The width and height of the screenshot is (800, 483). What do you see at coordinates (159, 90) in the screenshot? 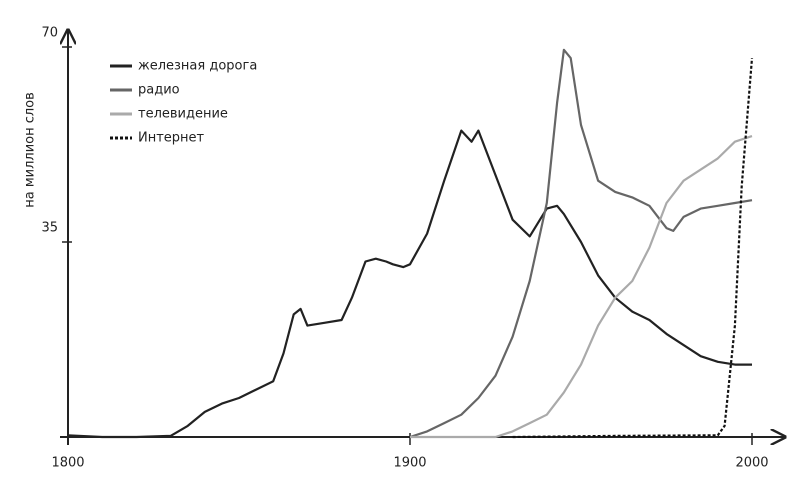
I see `legend-label: радио` at bounding box center [159, 90].